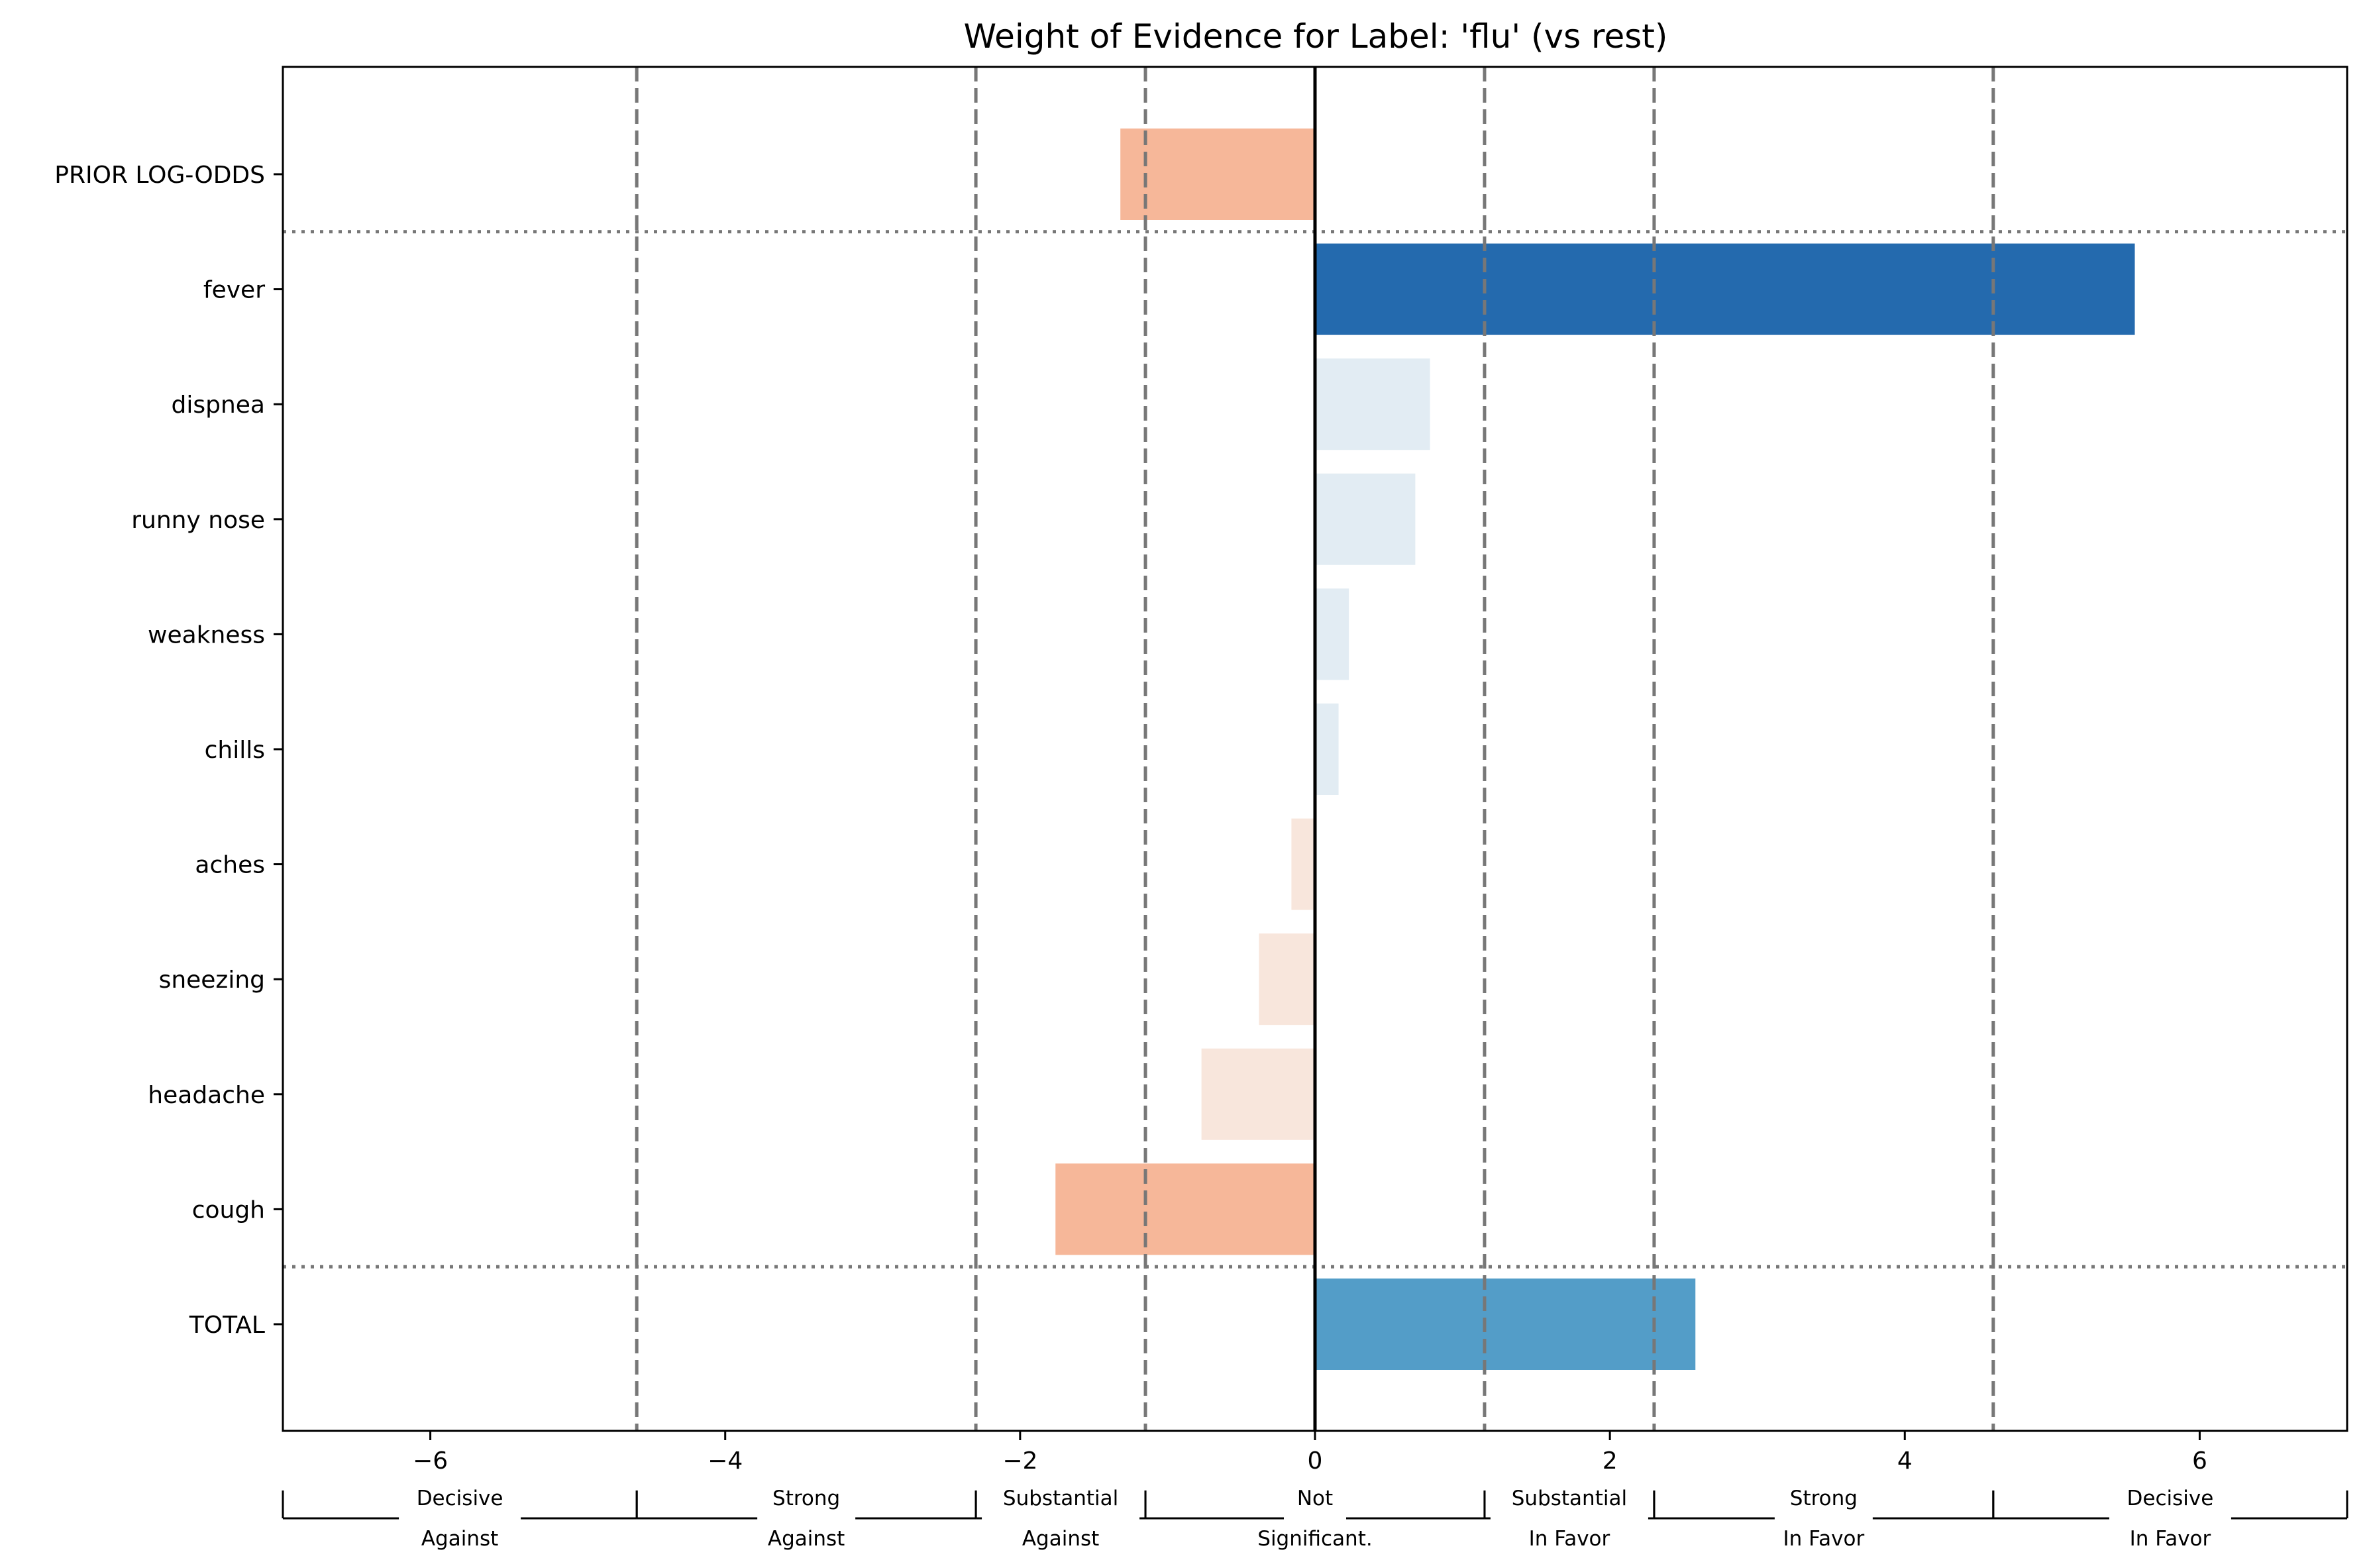 This screenshot has height=1568, width=2367. Describe the element at coordinates (1725, 289) in the screenshot. I see `bar-fever` at that location.